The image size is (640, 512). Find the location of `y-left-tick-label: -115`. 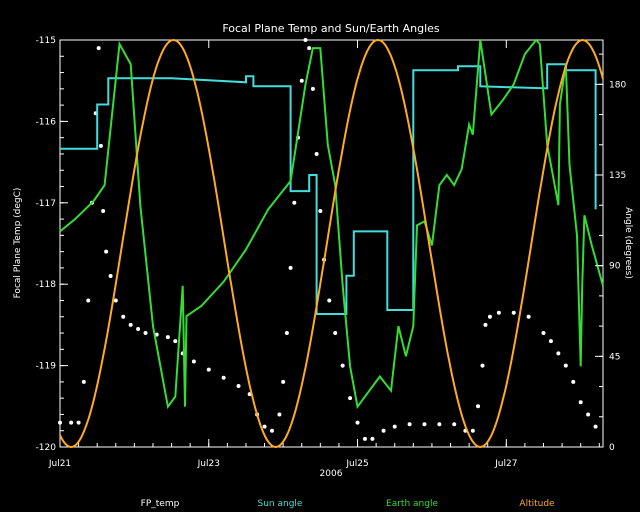

y-left-tick-label: -115 is located at coordinates (46, 41).